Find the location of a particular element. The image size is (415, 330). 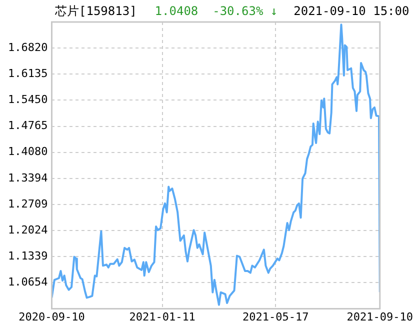

y-tick-label: 1.4765 is located at coordinates (28, 125).